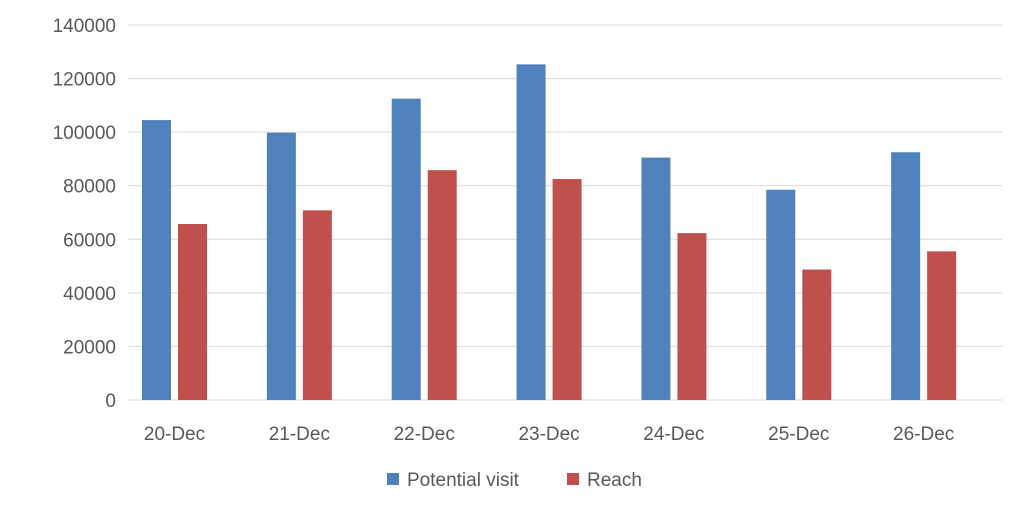 The width and height of the screenshot is (1024, 513). I want to click on bar-potential-visit-26-dec, so click(906, 276).